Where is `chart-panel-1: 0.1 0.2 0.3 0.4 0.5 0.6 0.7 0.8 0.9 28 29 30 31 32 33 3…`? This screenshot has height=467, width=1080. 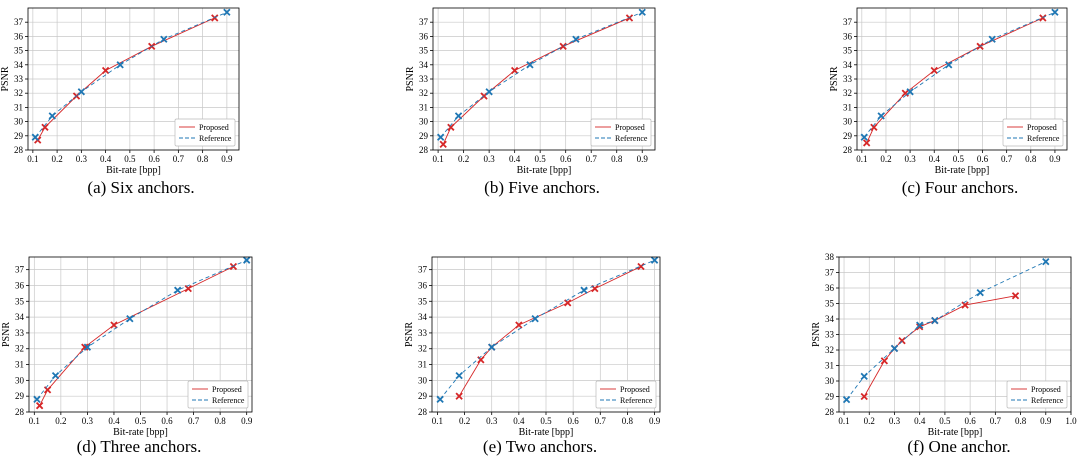
chart-panel-1: 0.1 0.2 0.3 0.4 0.5 0.6 0.7 0.8 0.9 28 29 30 31 32 33 3… is located at coordinates (530, 102).